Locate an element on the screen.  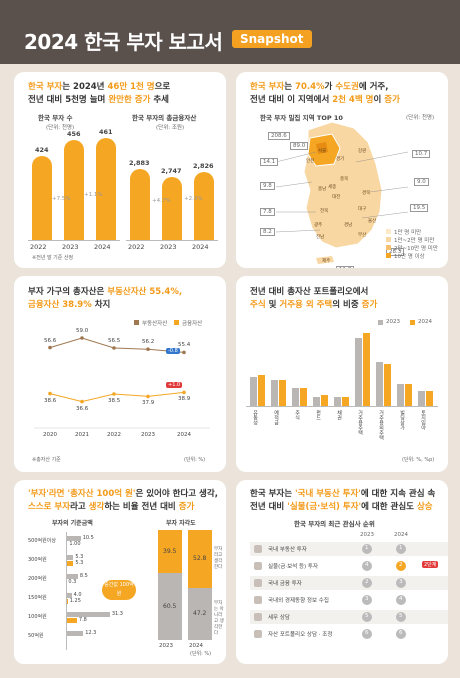
rank-2024: 4 is located at coordinates (401, 599).